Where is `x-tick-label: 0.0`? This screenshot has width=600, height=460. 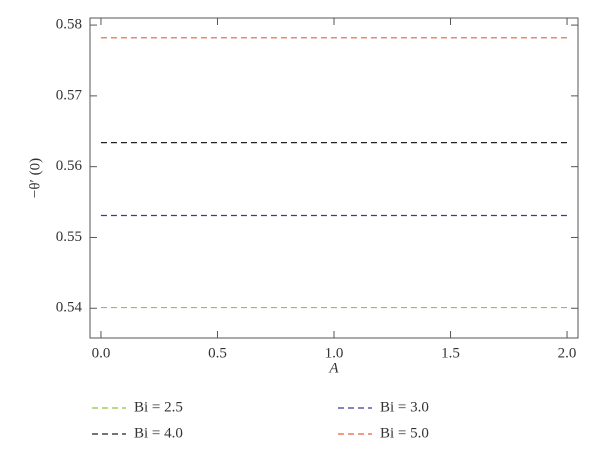
x-tick-label: 0.0 is located at coordinates (101, 353).